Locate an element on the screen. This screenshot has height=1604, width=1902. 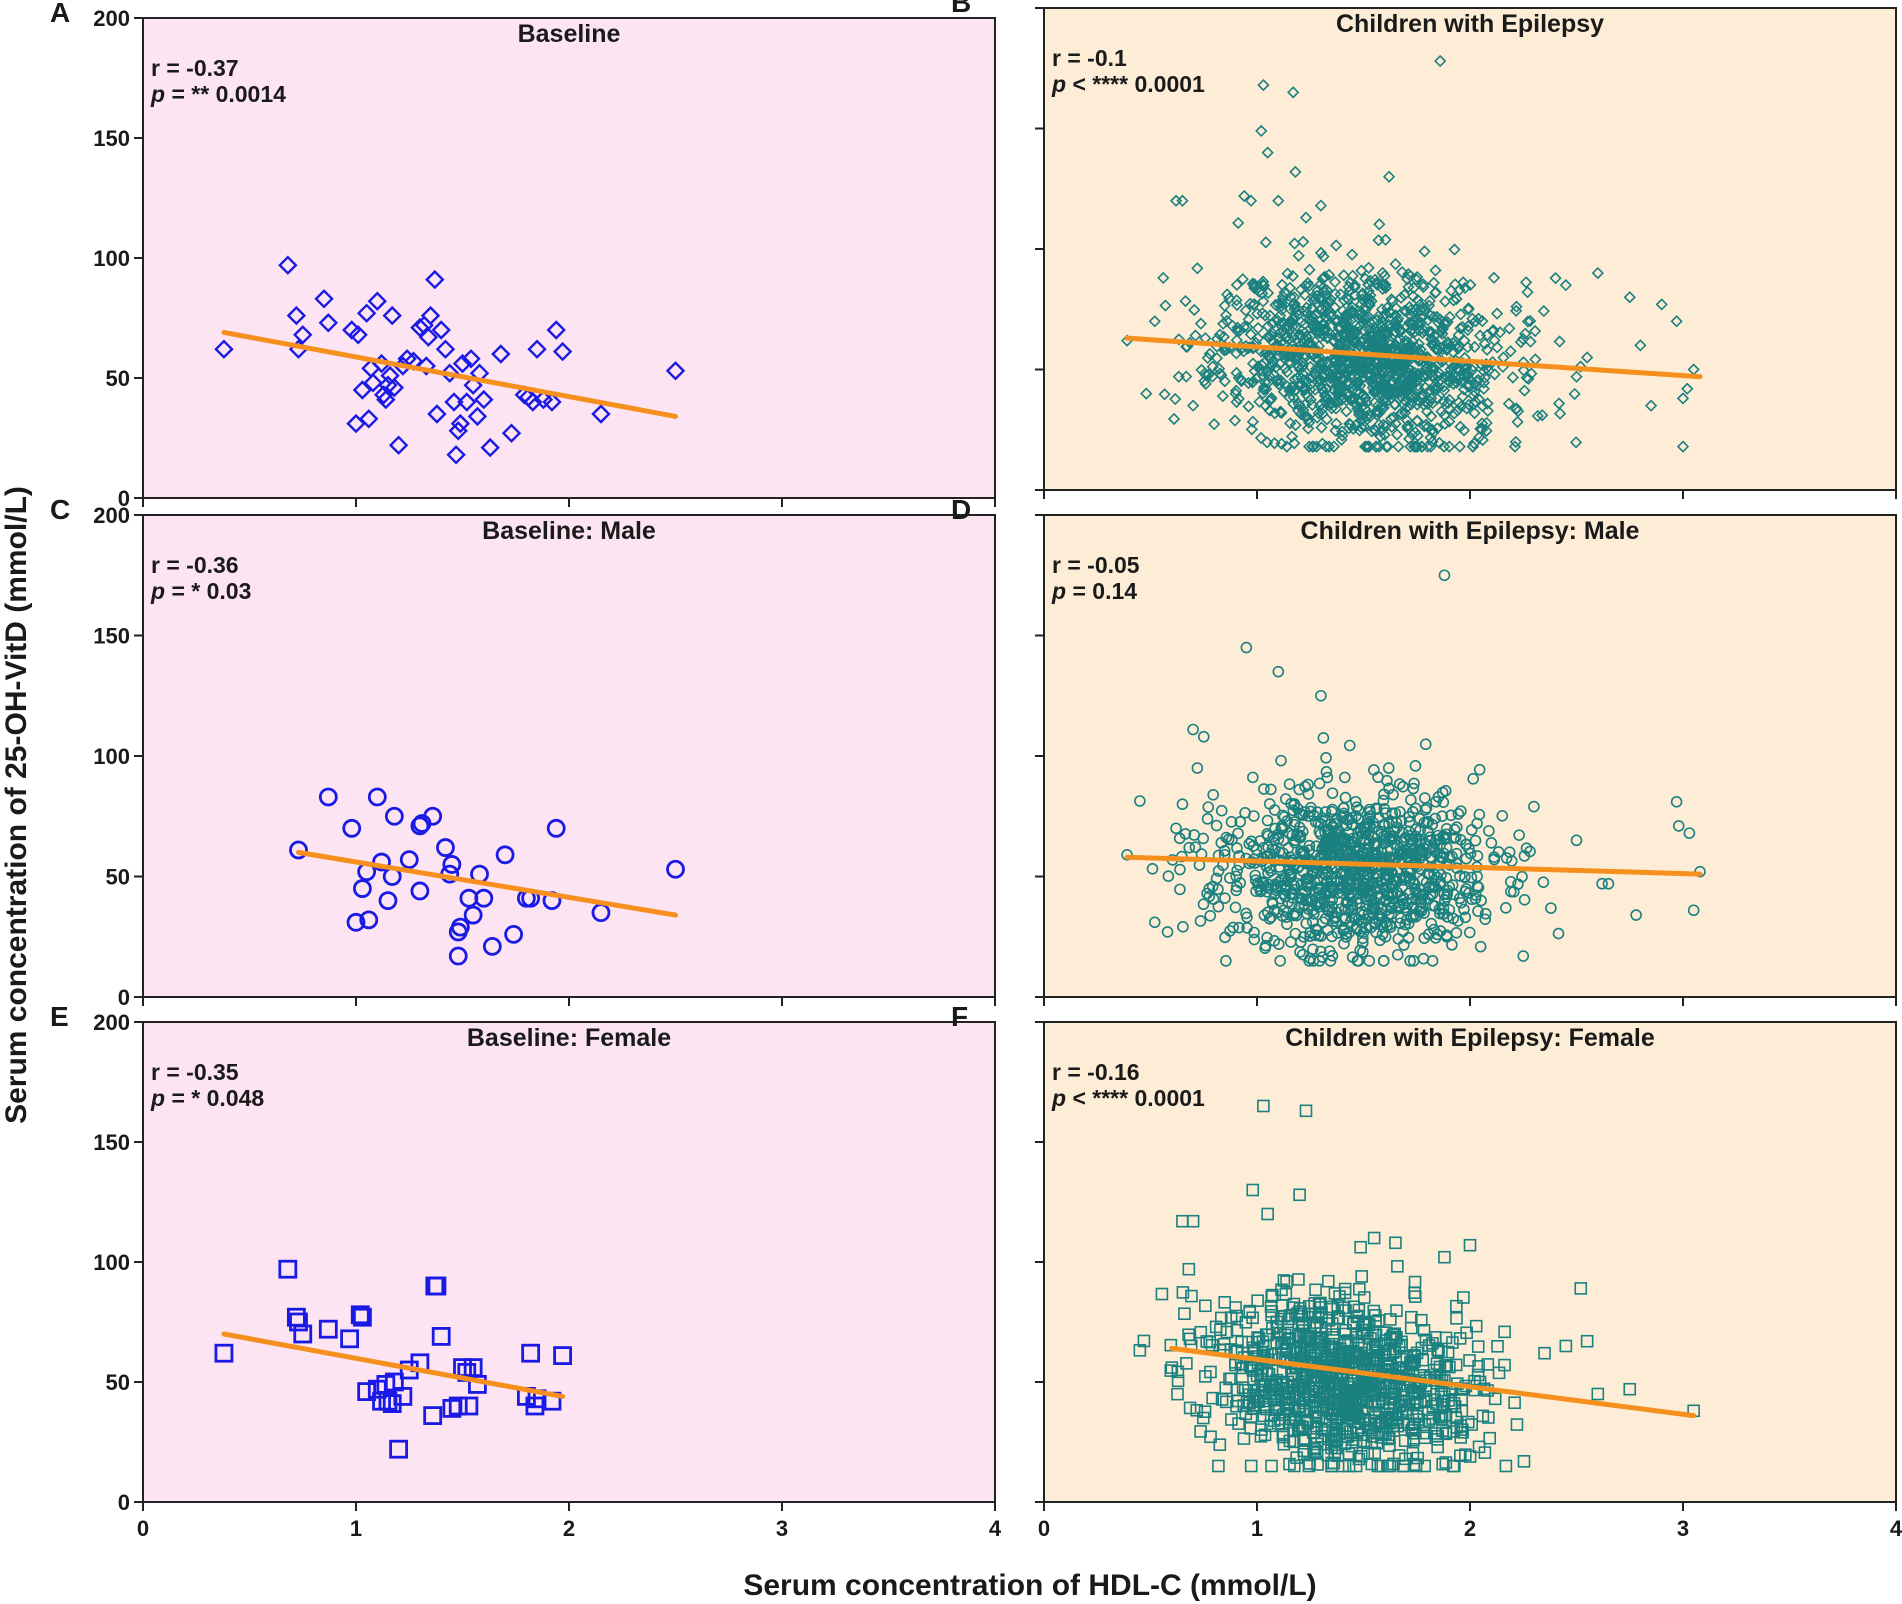
plot-background is located at coordinates (569, 258).